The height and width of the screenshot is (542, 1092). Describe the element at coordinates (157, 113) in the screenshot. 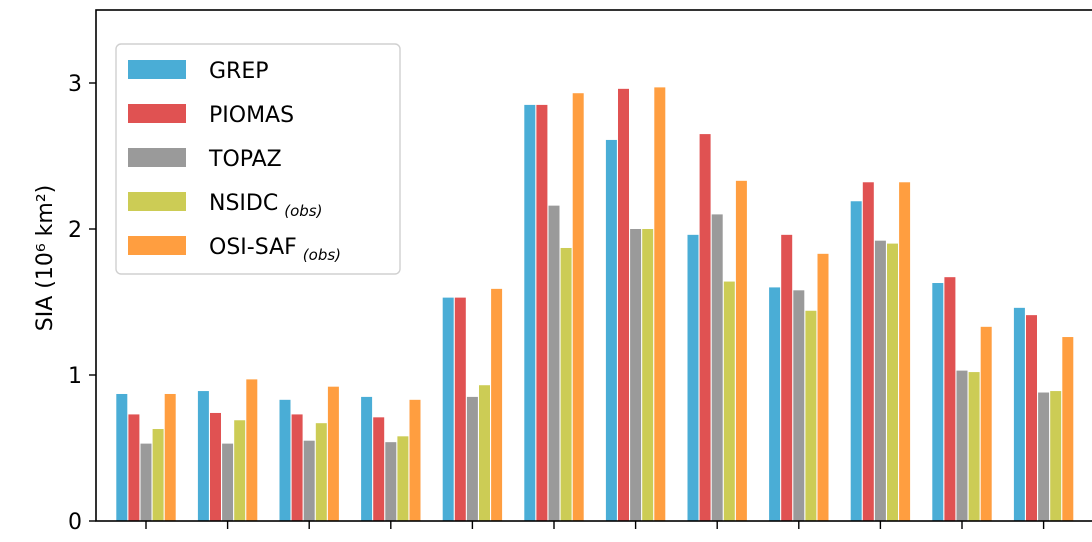

I see `legend-swatch-piomas` at that location.